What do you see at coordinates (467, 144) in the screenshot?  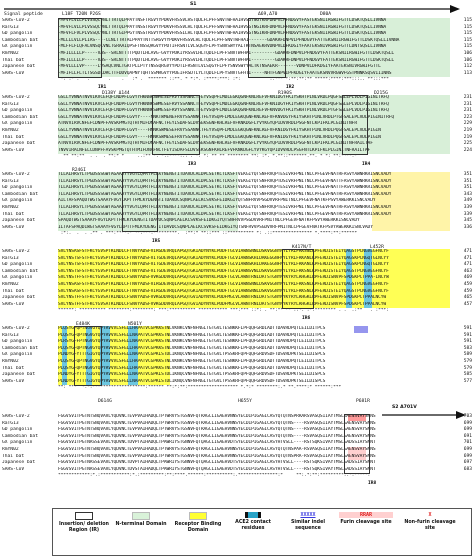 I see `sequence-end-position: 225` at bounding box center [467, 144].